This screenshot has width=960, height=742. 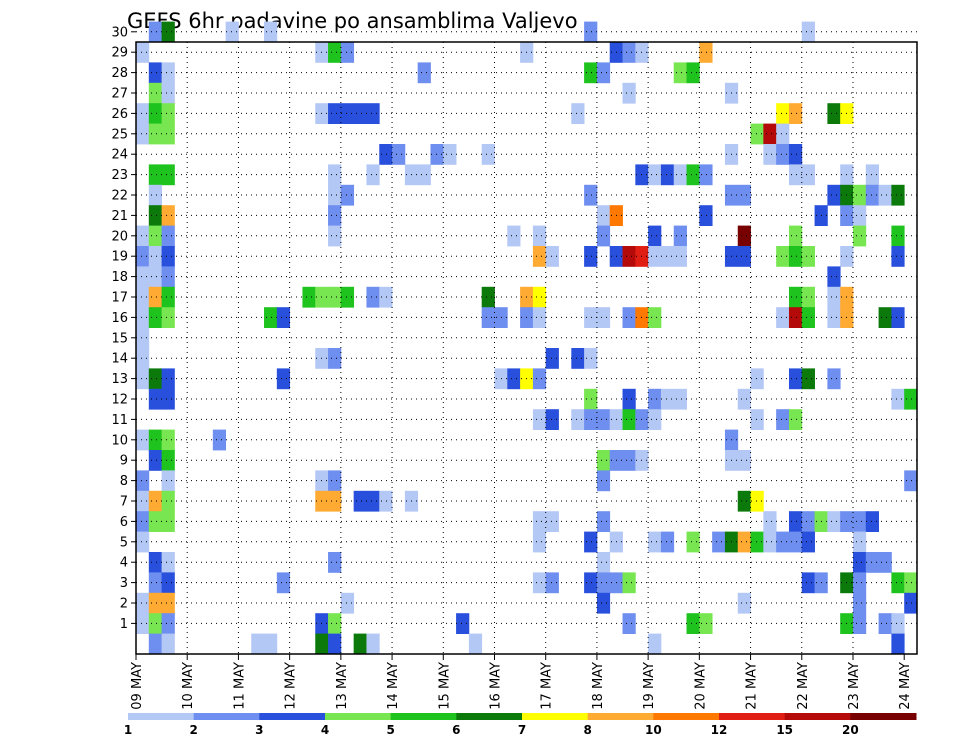 I want to click on x-tick-label: 16 MAY, so click(x=495, y=686).